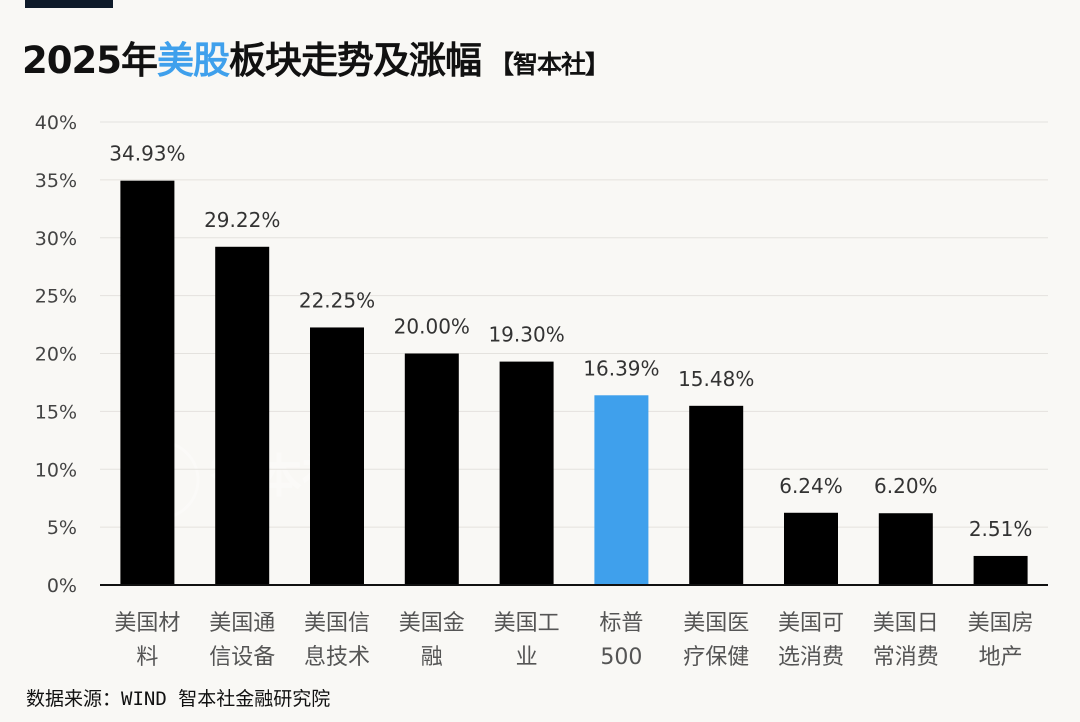 This screenshot has height=722, width=1080. Describe the element at coordinates (56, 239) in the screenshot. I see `y-tick-label: 30%` at that location.